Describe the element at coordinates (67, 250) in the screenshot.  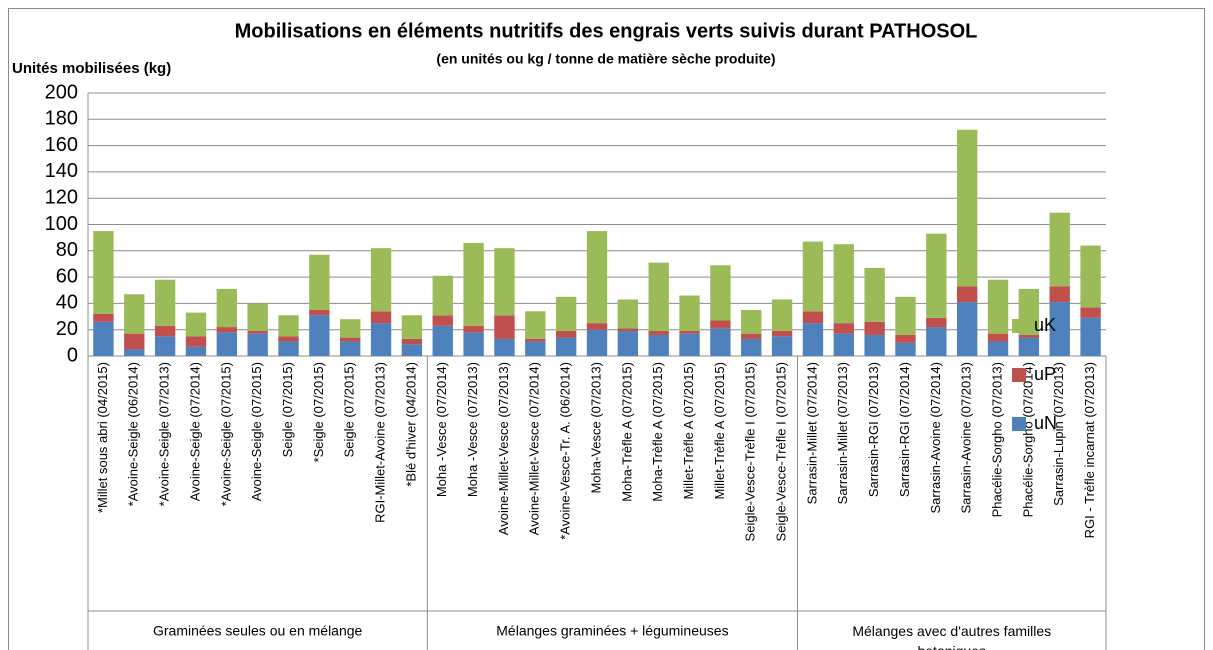
I see `y-tick-label: 80` at that location.